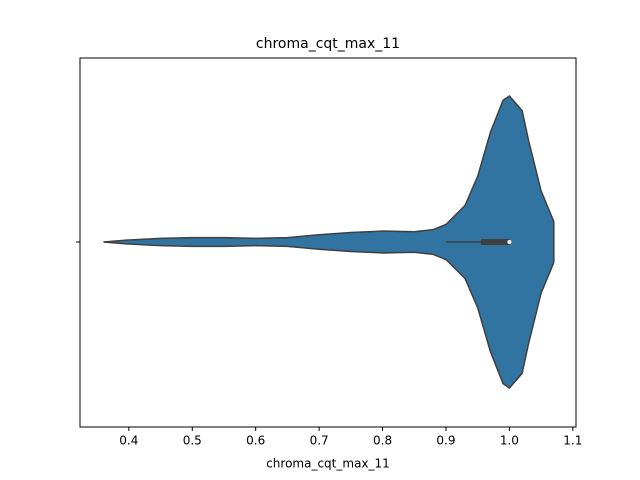  Describe the element at coordinates (255, 441) in the screenshot. I see `x-tick-label: 0.6` at that location.